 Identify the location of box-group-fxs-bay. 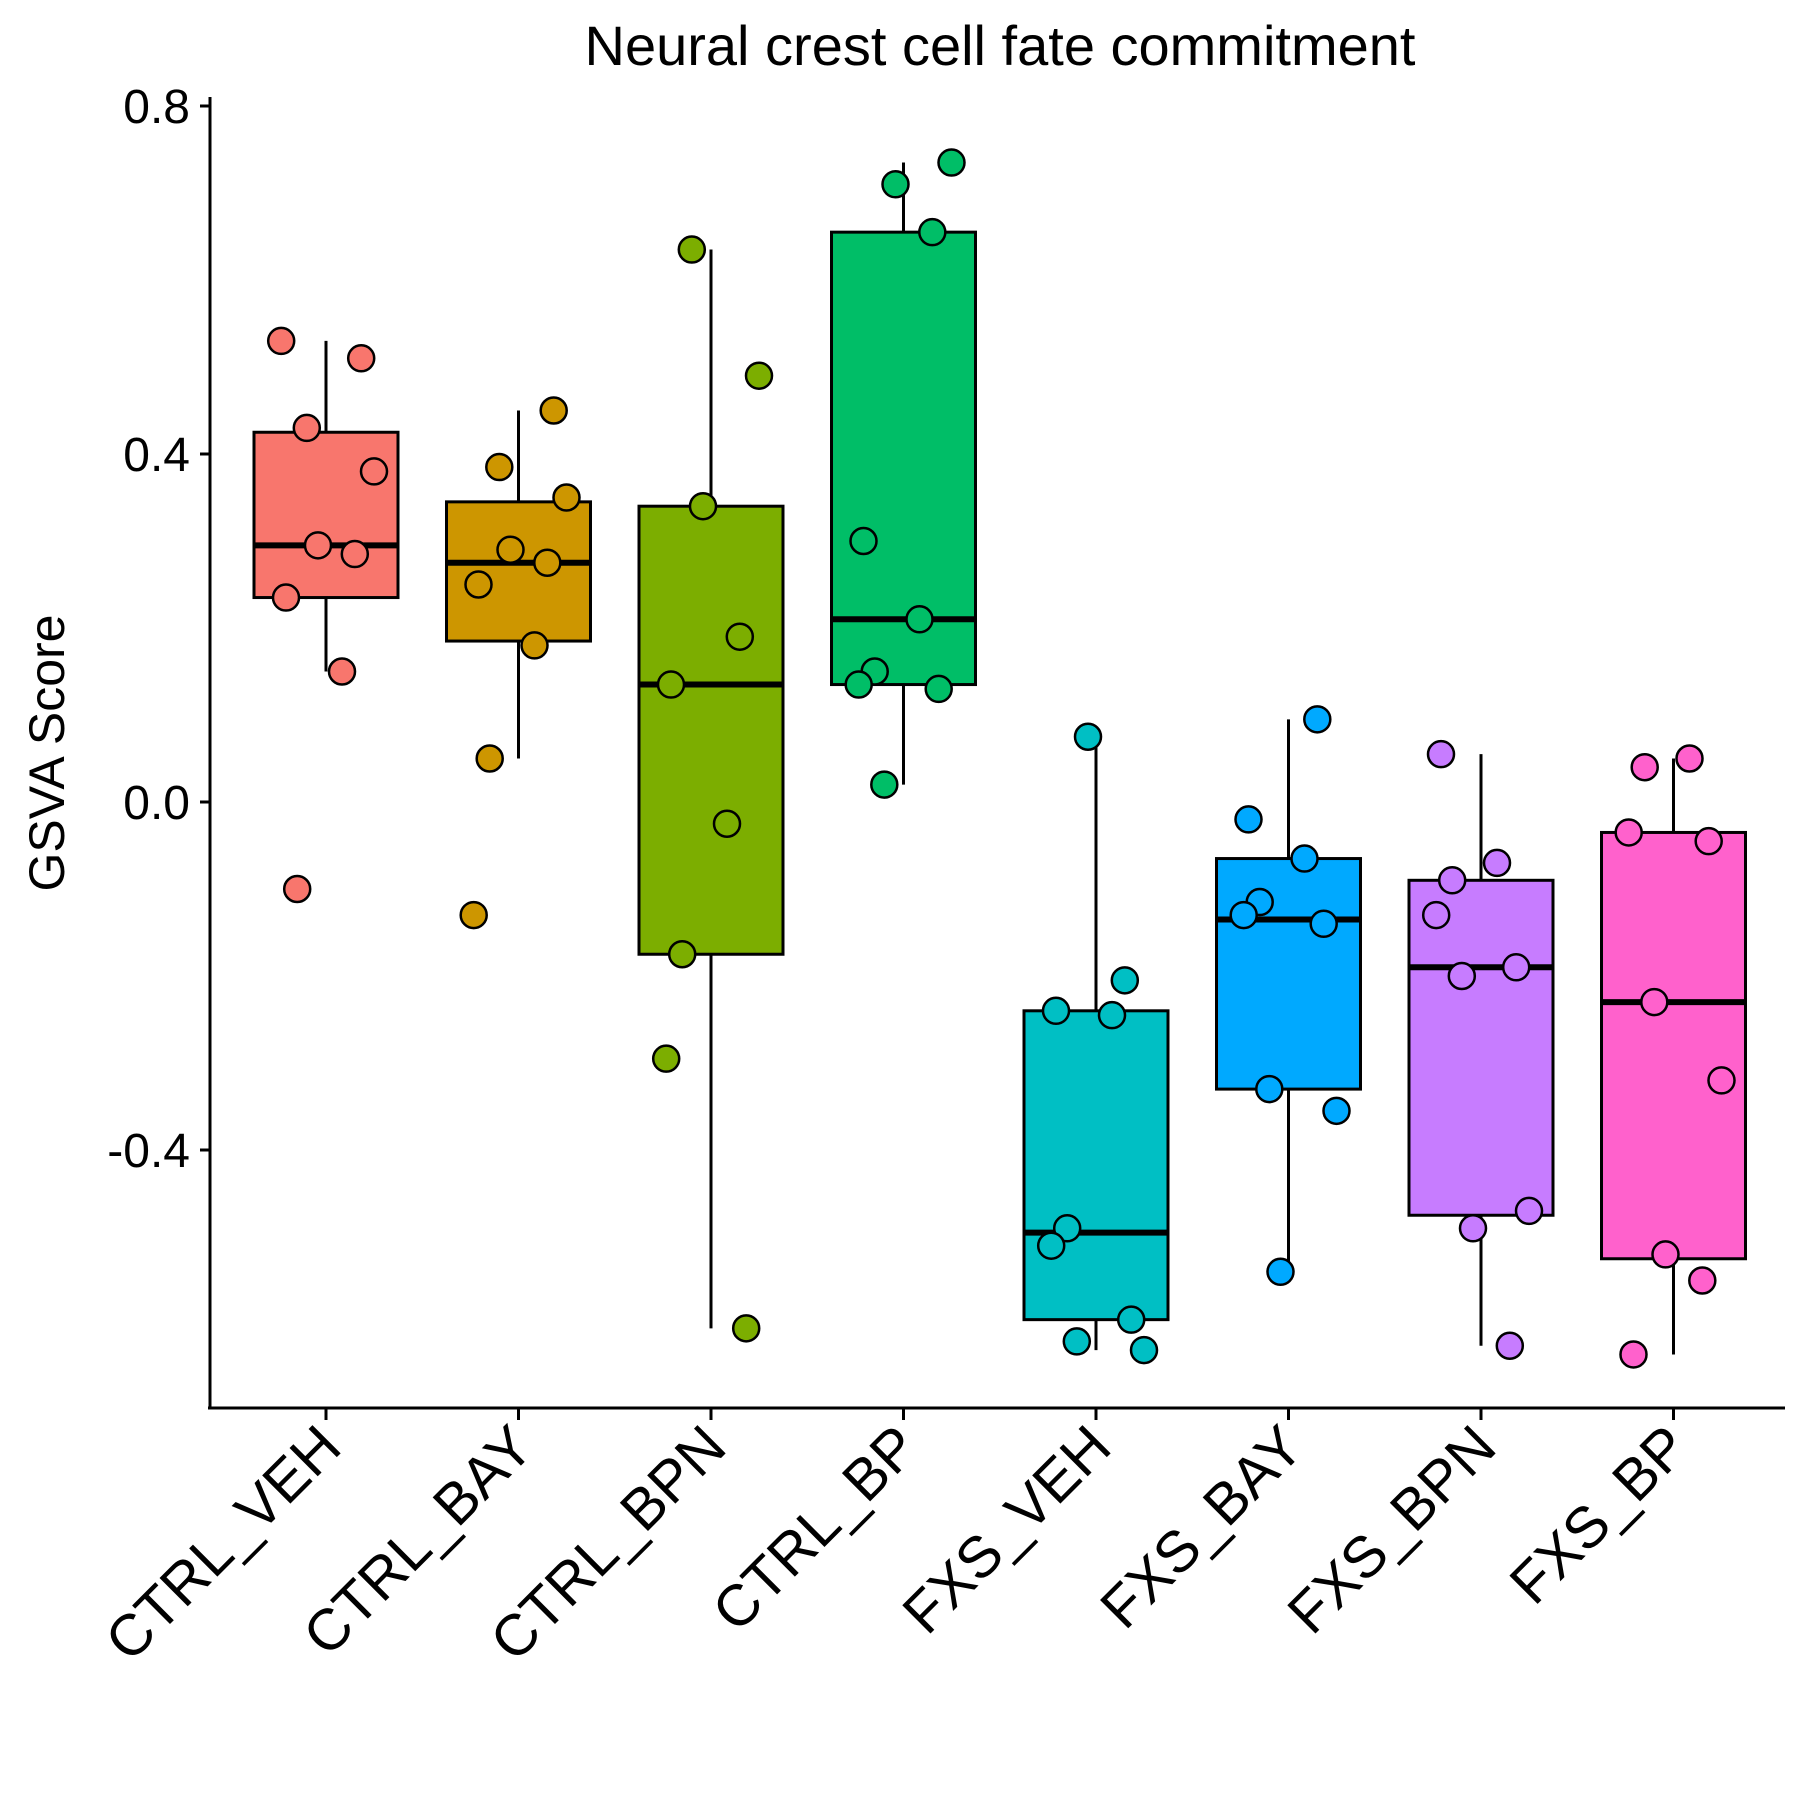
(1288, 996).